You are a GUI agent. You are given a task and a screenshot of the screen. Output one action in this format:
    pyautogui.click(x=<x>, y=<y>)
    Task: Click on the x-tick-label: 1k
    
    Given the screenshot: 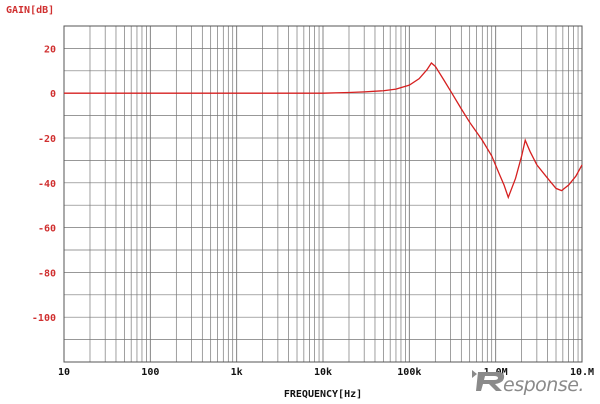 What is the action you would take?
    pyautogui.click(x=237, y=372)
    